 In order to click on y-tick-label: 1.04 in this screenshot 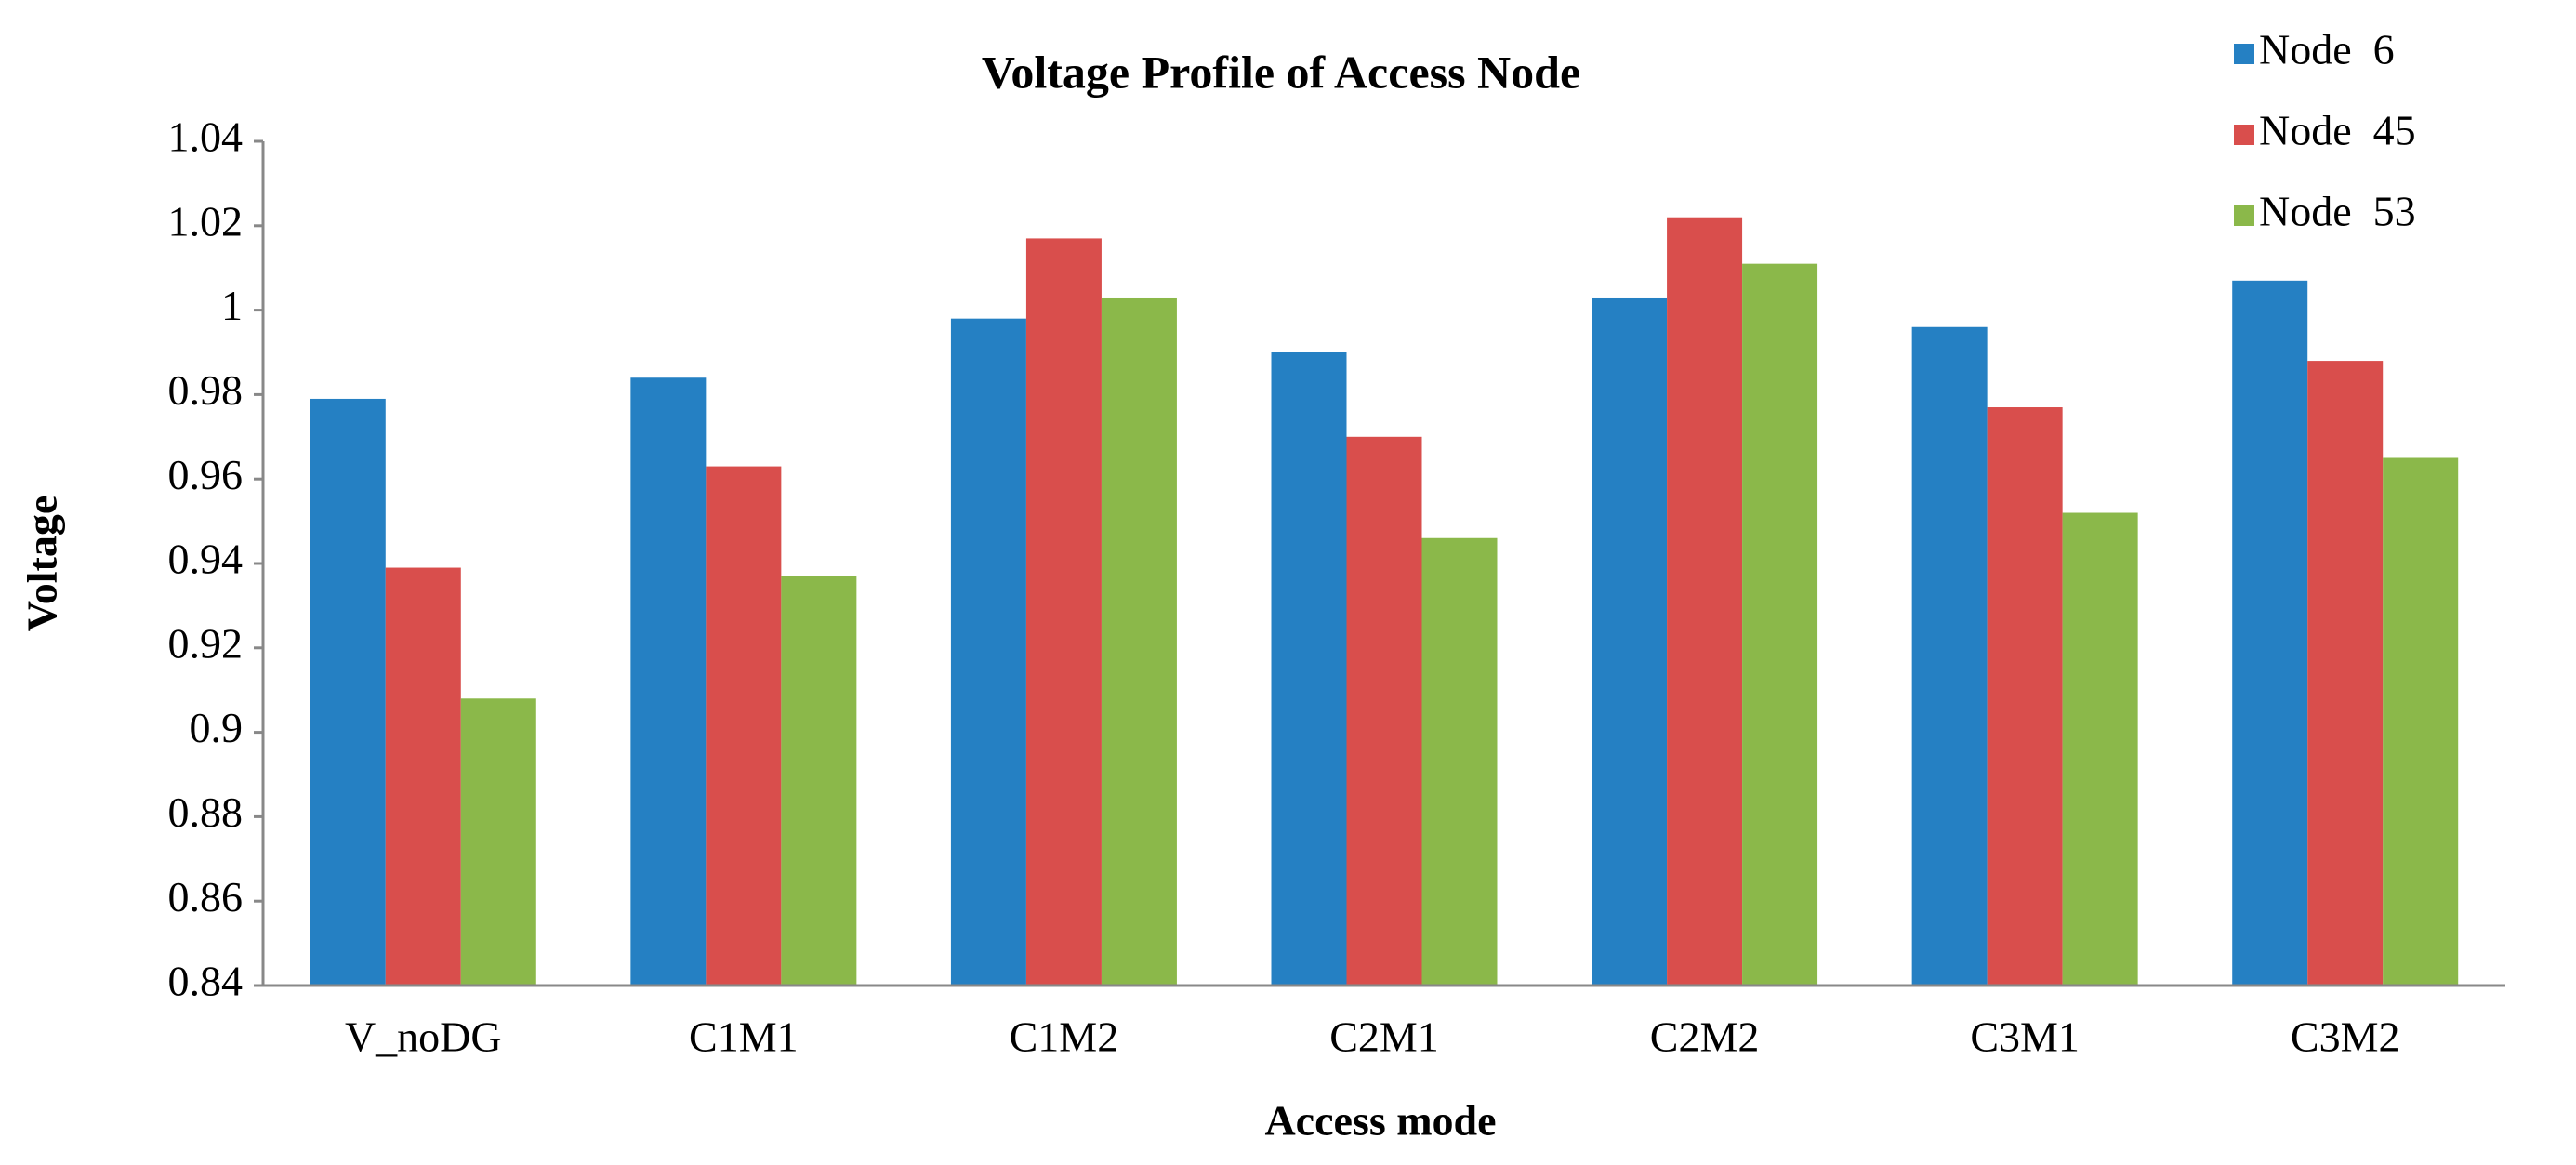, I will do `click(206, 137)`.